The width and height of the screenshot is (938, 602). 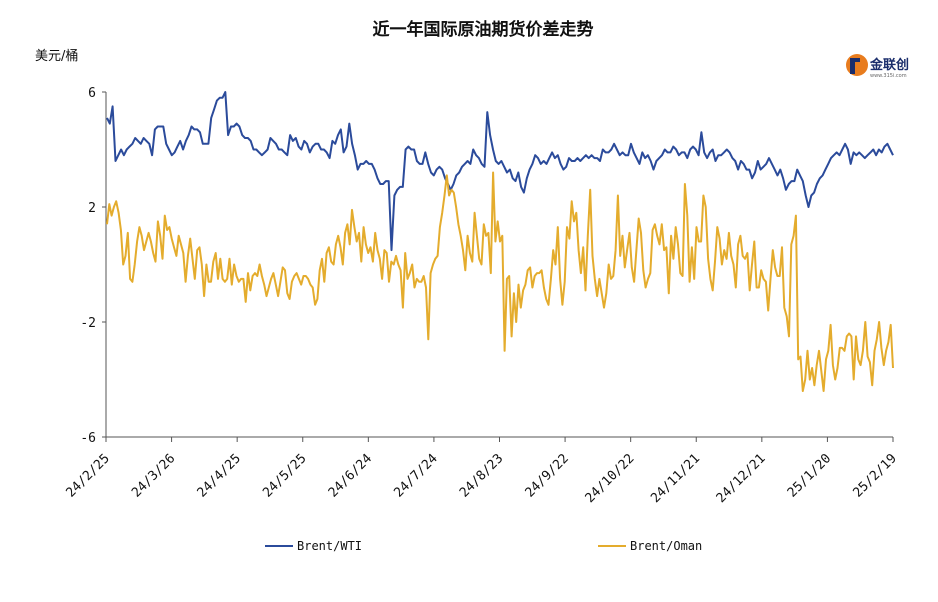 I want to click on y-tick-label: 6, so click(x=92, y=93).